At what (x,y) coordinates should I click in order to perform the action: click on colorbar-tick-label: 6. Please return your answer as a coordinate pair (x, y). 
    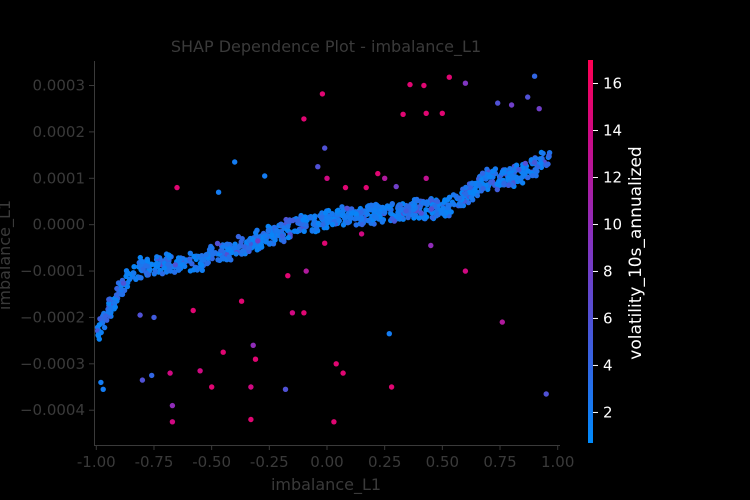
    Looking at the image, I should click on (608, 318).